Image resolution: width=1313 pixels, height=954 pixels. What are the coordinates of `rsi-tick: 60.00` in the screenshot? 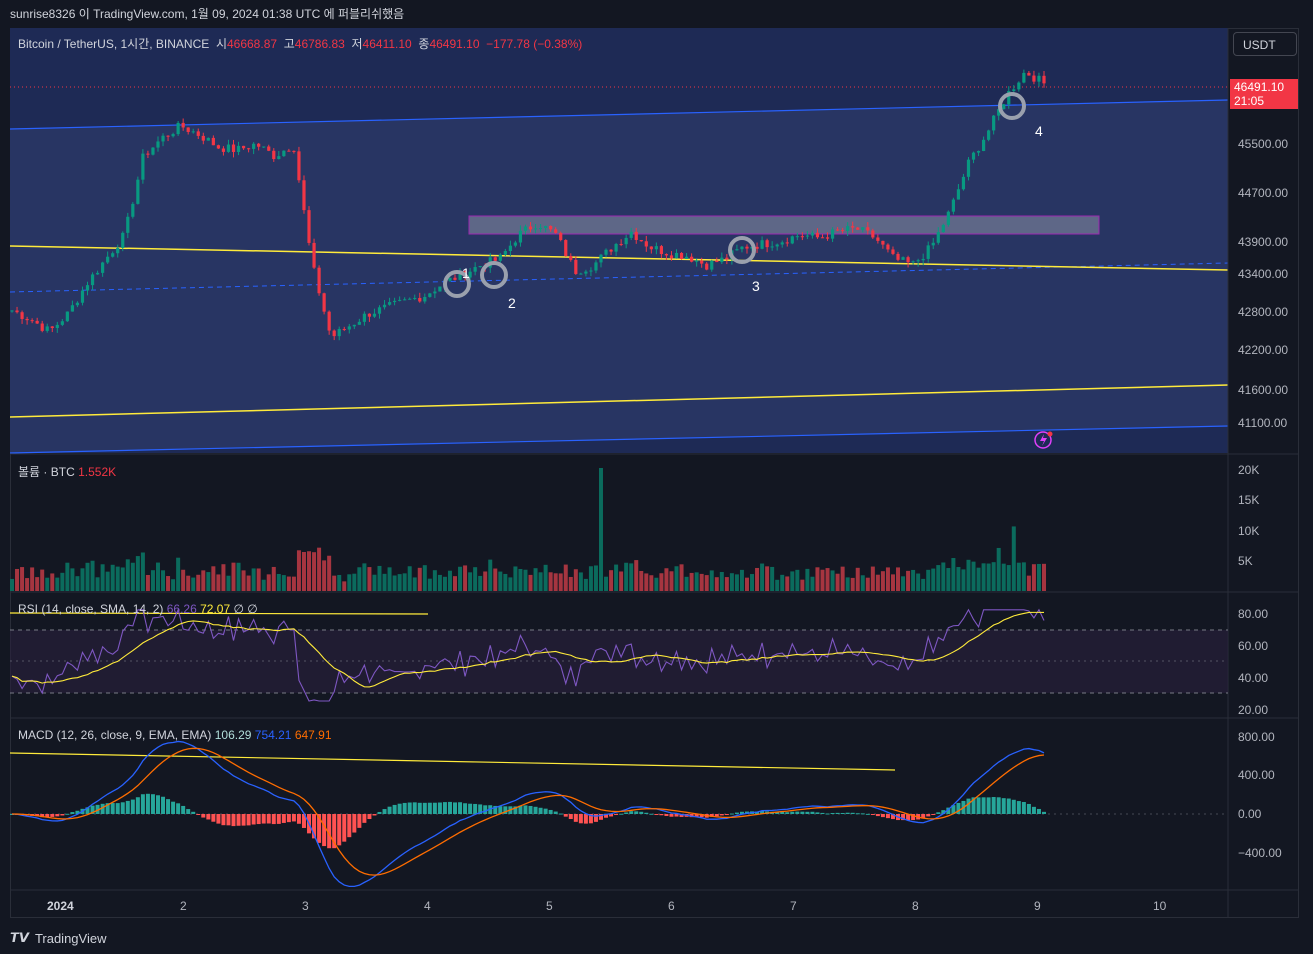 It's located at (1253, 646).